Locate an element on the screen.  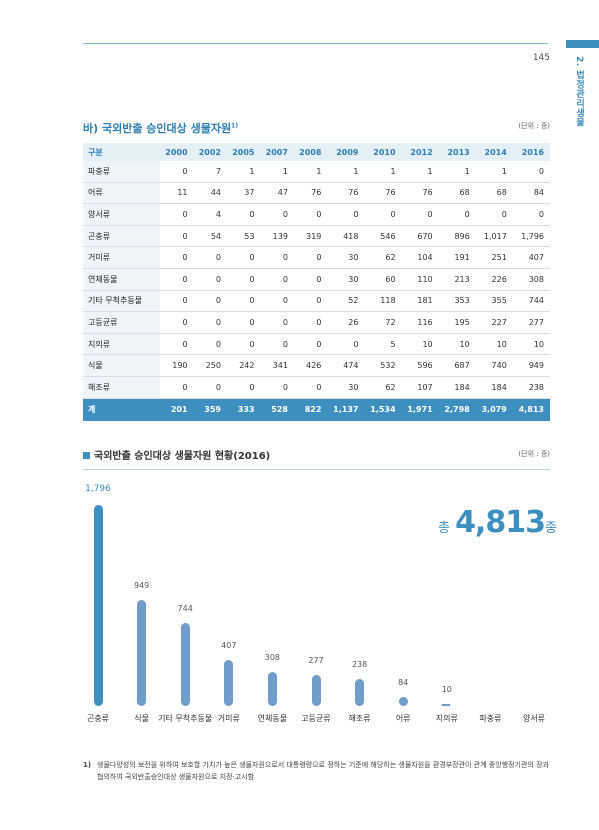
column-header-category: 구분 is located at coordinates (122, 152).